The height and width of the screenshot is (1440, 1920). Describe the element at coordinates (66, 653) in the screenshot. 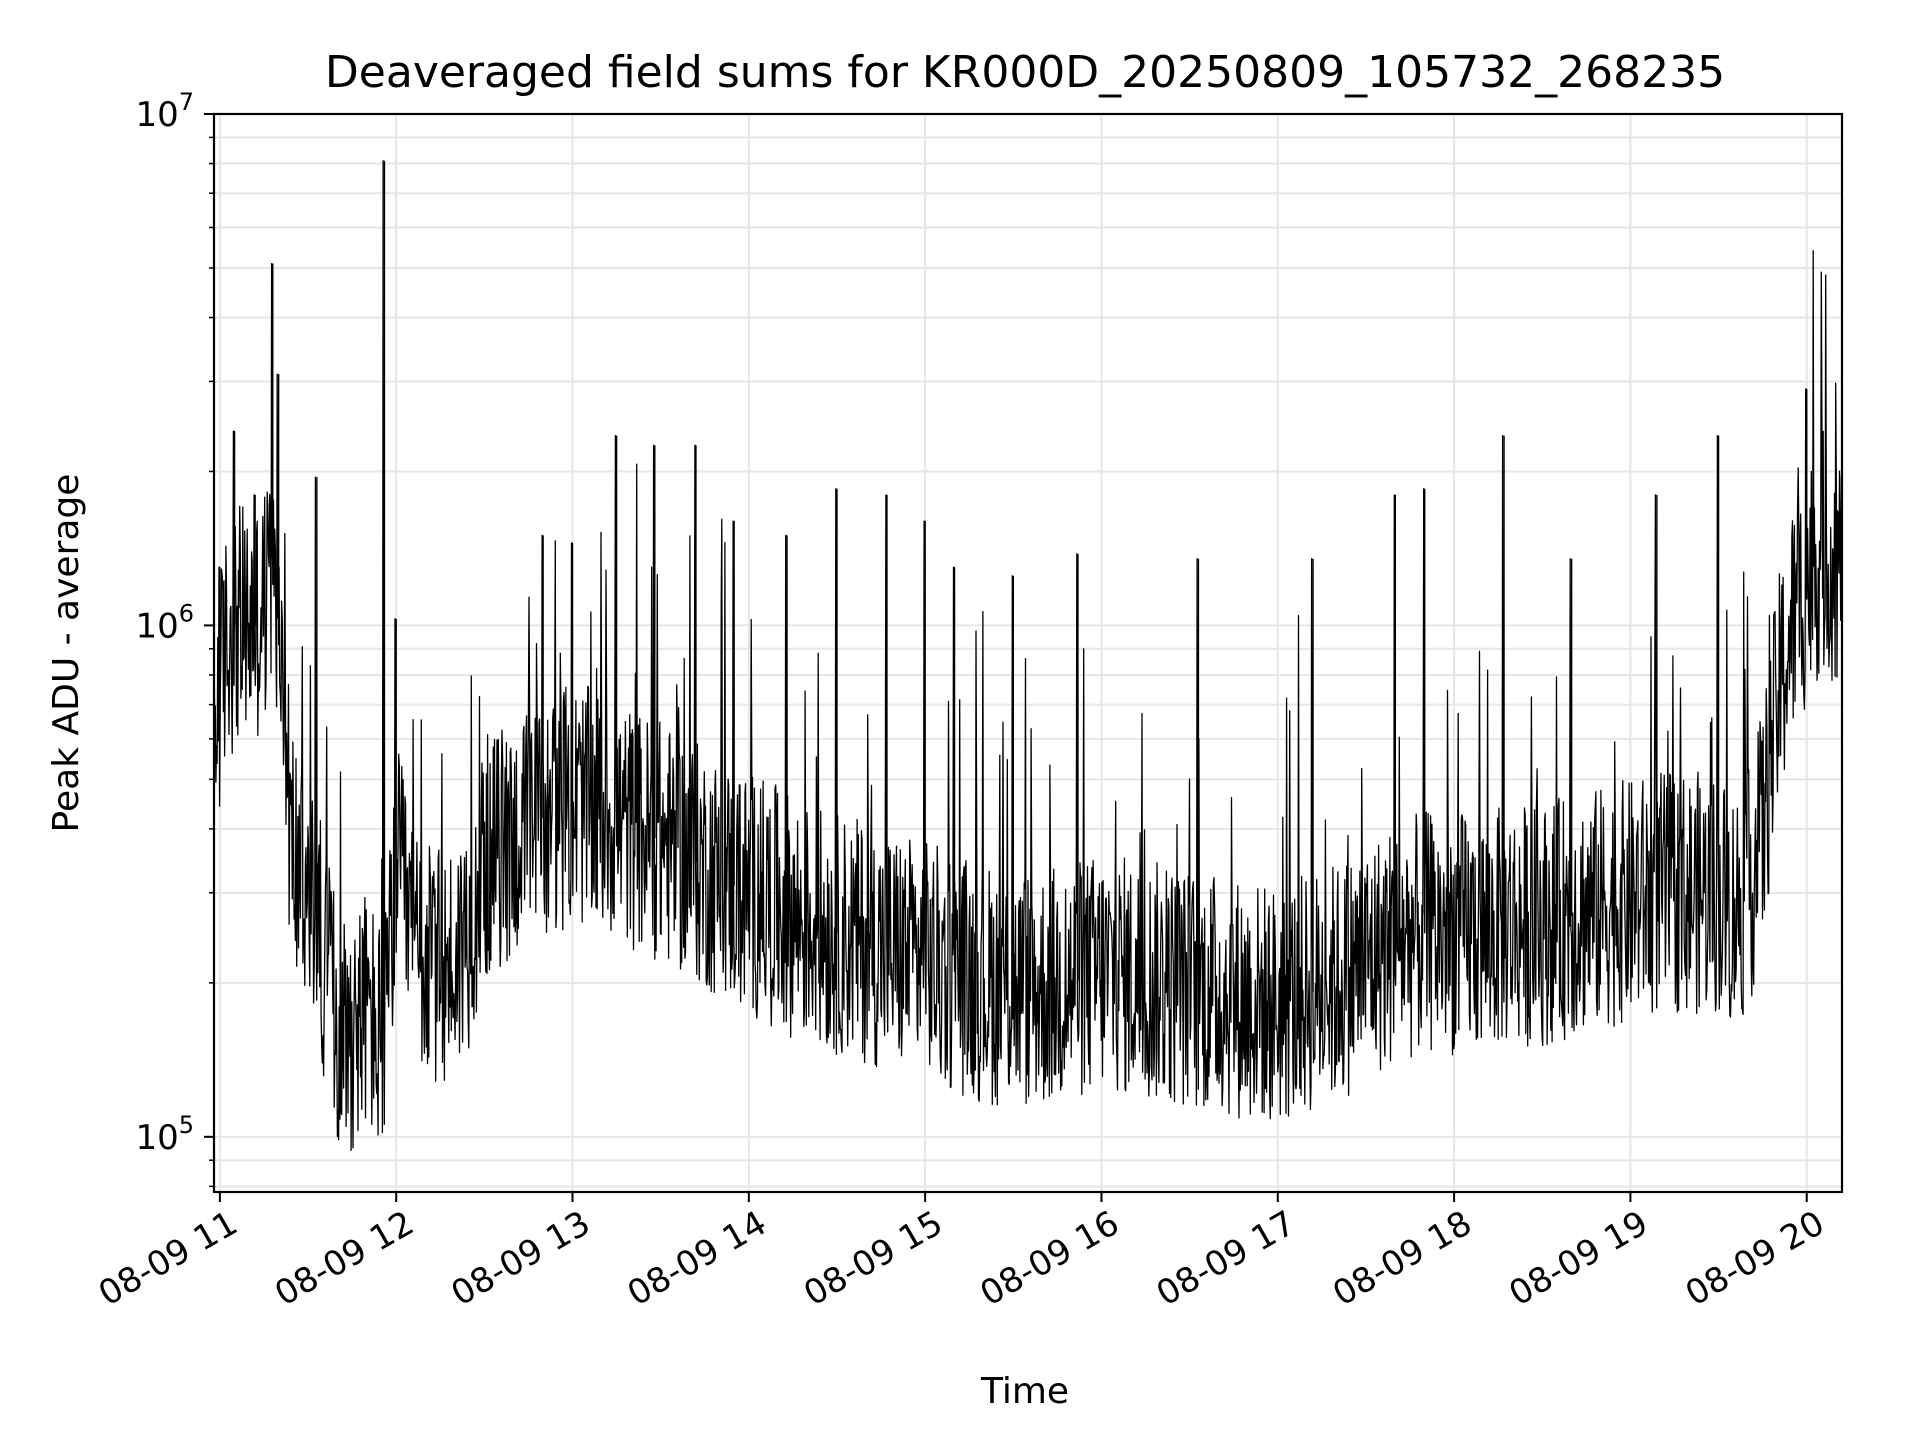

I see `y-axis-label: Peak ADU - average` at that location.